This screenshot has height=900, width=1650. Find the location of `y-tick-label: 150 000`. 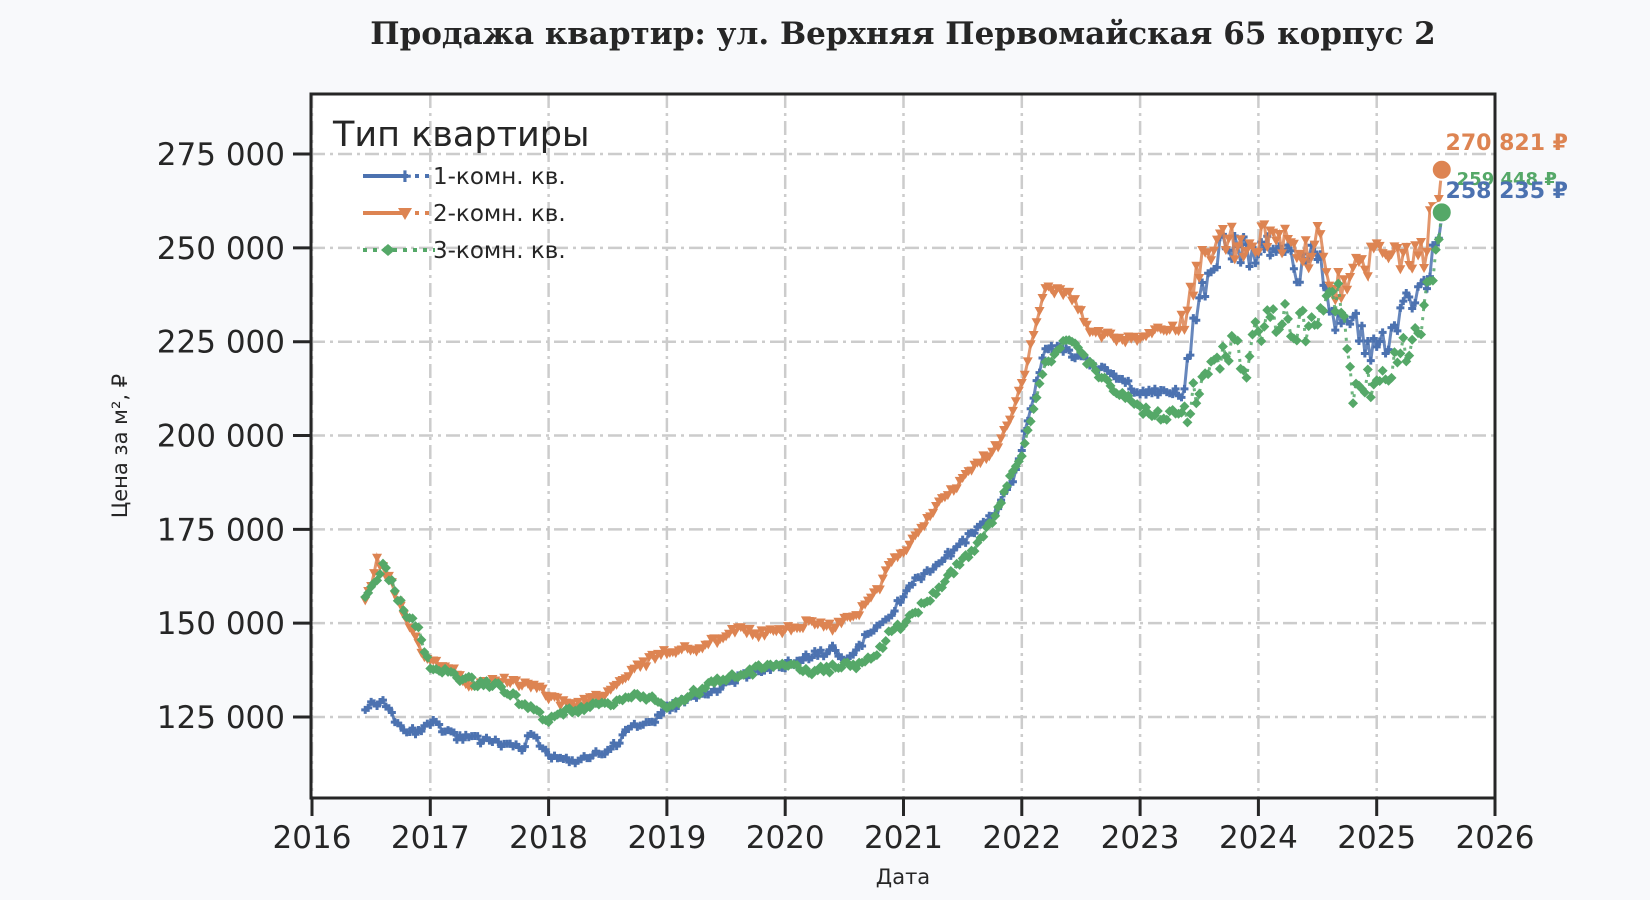

y-tick-label: 150 000 is located at coordinates (221, 624).